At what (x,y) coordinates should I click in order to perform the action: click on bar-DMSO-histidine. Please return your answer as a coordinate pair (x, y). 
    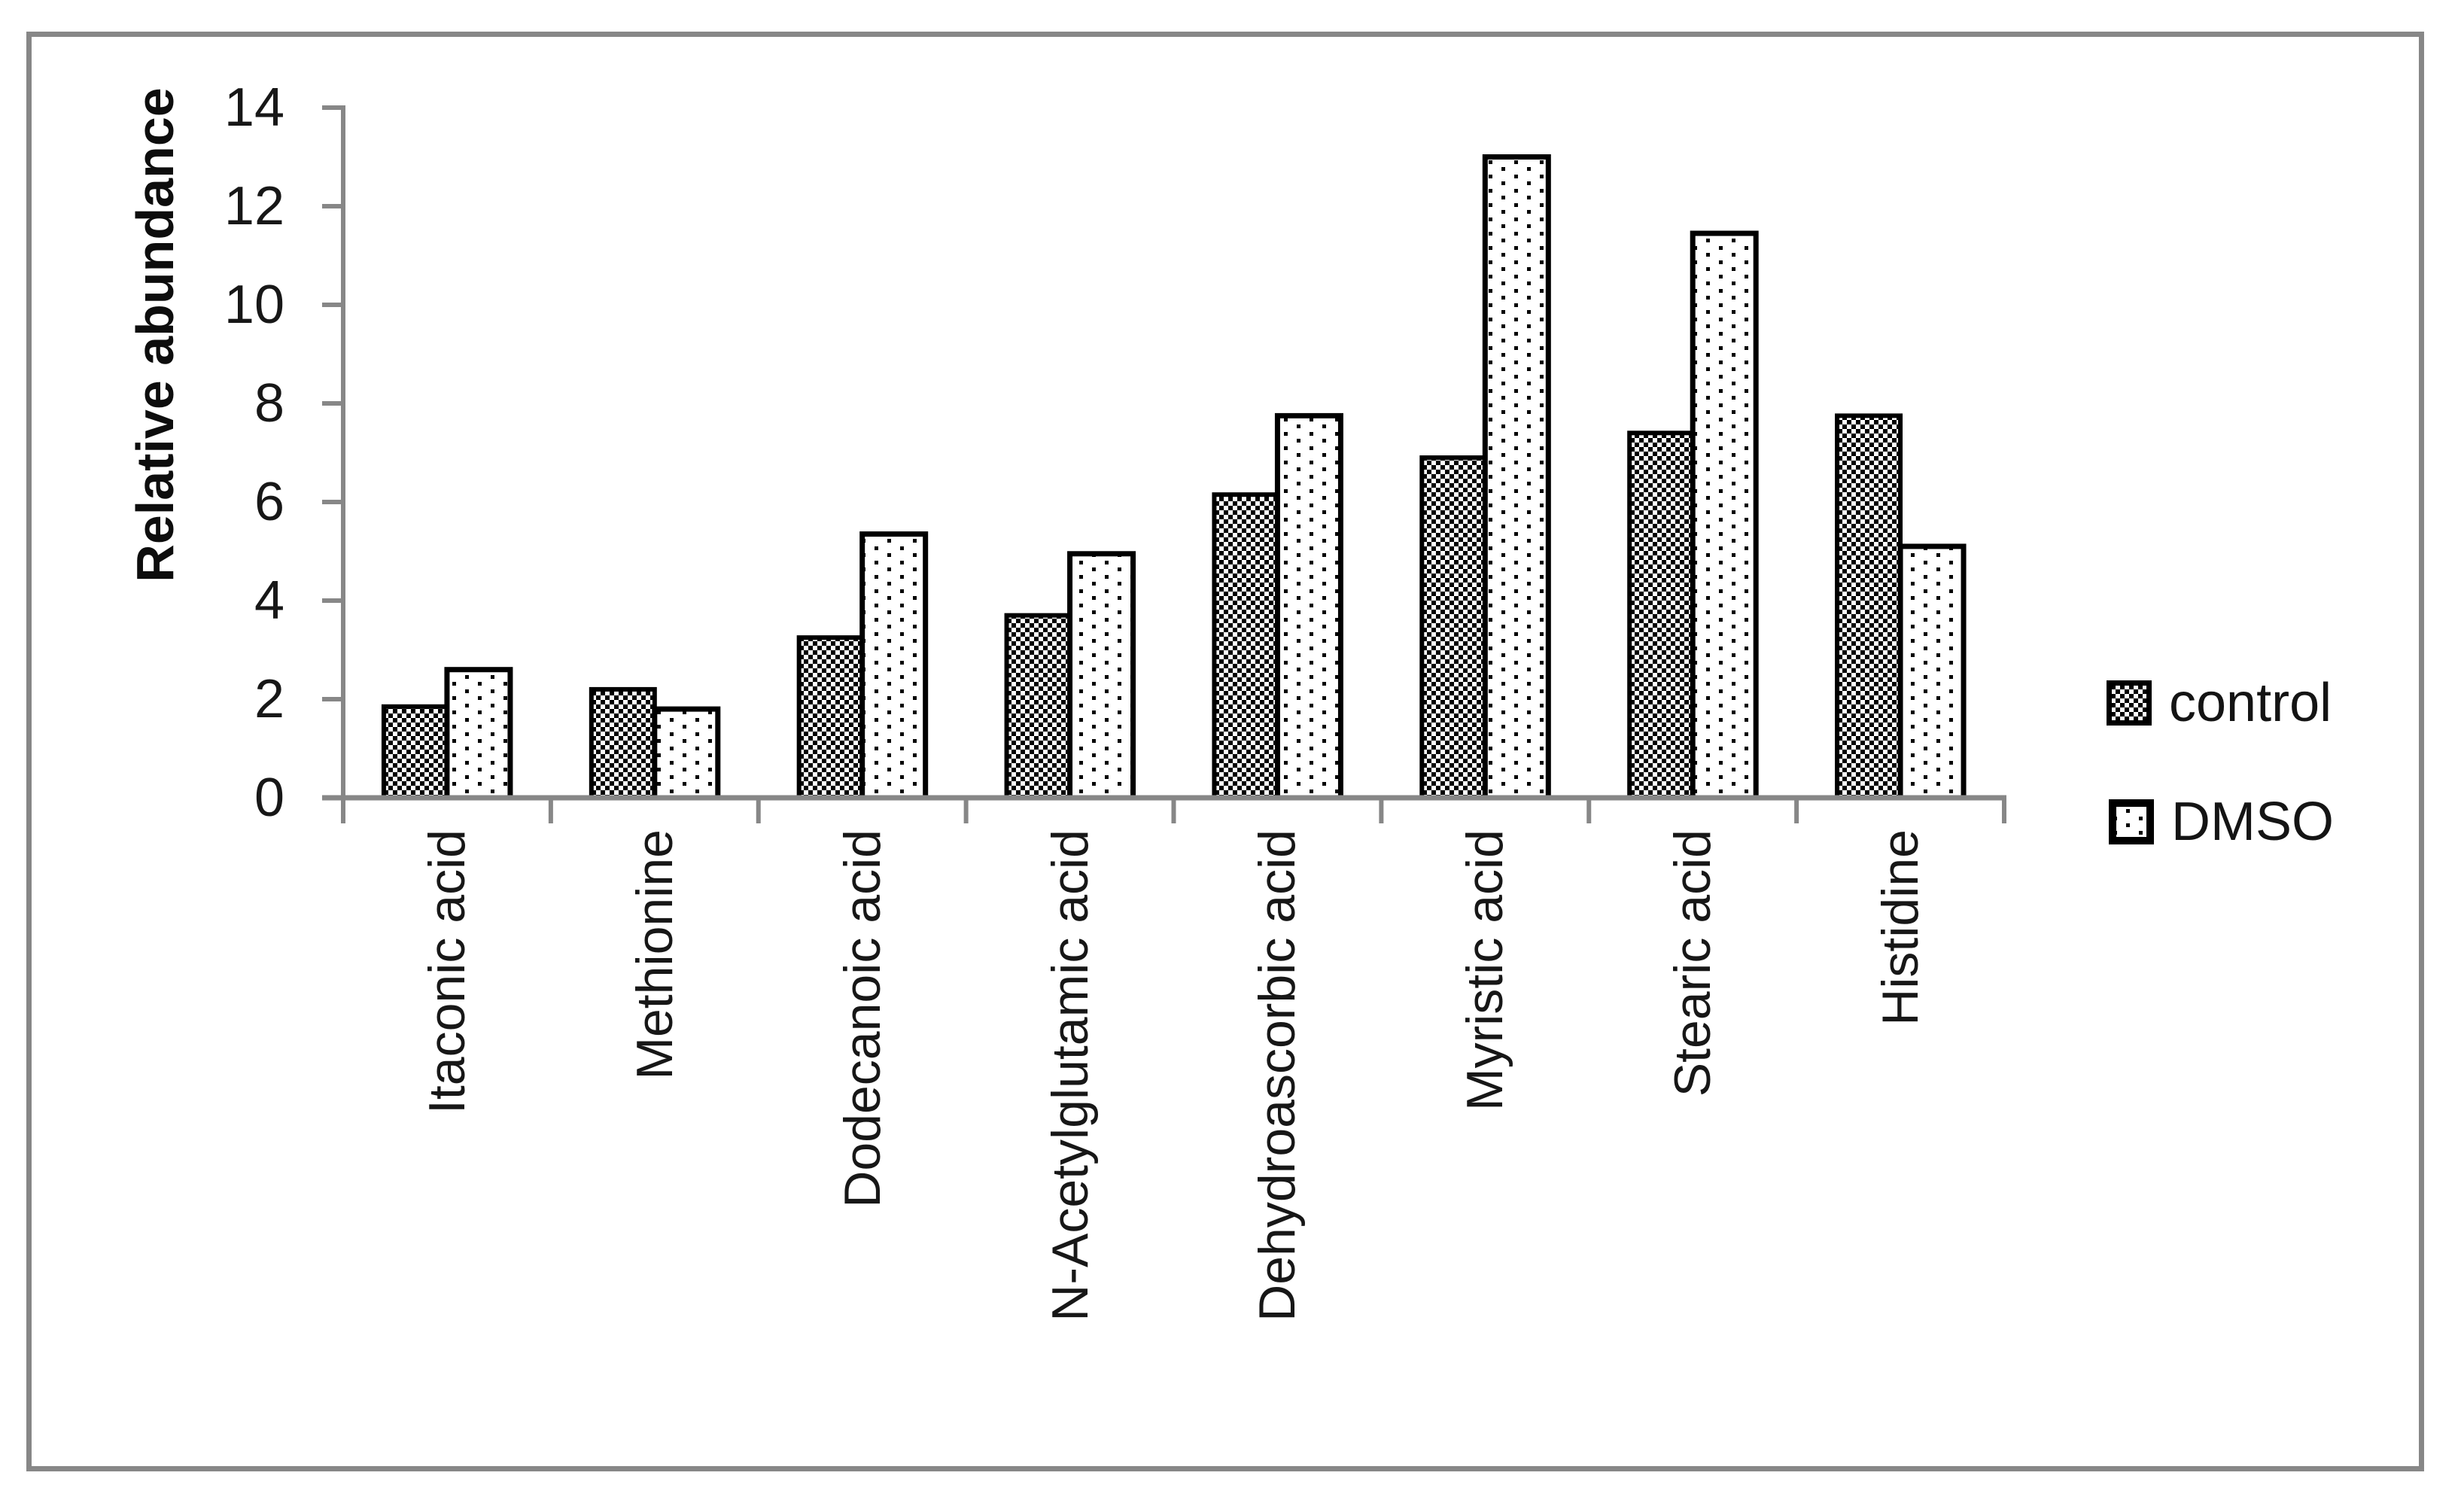
    Looking at the image, I should click on (1932, 672).